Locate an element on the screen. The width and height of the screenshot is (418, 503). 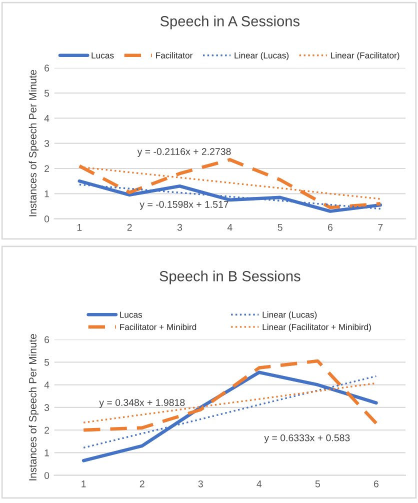
legend-label: Linear (Facilitator + Minibird) is located at coordinates (316, 328).